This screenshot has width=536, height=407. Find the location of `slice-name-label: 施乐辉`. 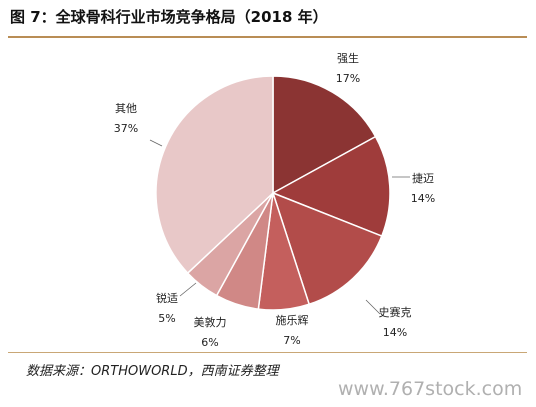

slice-name-label: 施乐辉 is located at coordinates (292, 320).